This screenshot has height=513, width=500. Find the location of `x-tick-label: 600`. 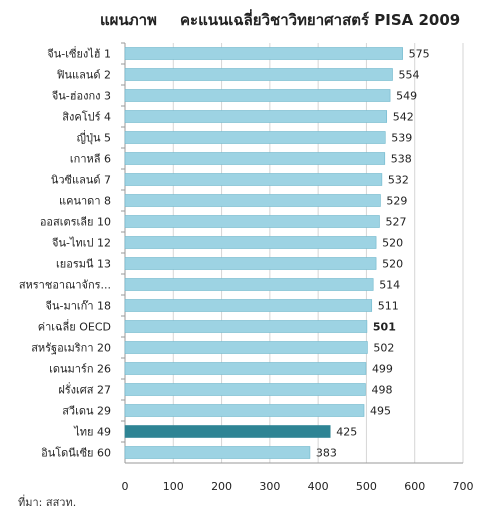

x-tick-label: 600 is located at coordinates (414, 486).